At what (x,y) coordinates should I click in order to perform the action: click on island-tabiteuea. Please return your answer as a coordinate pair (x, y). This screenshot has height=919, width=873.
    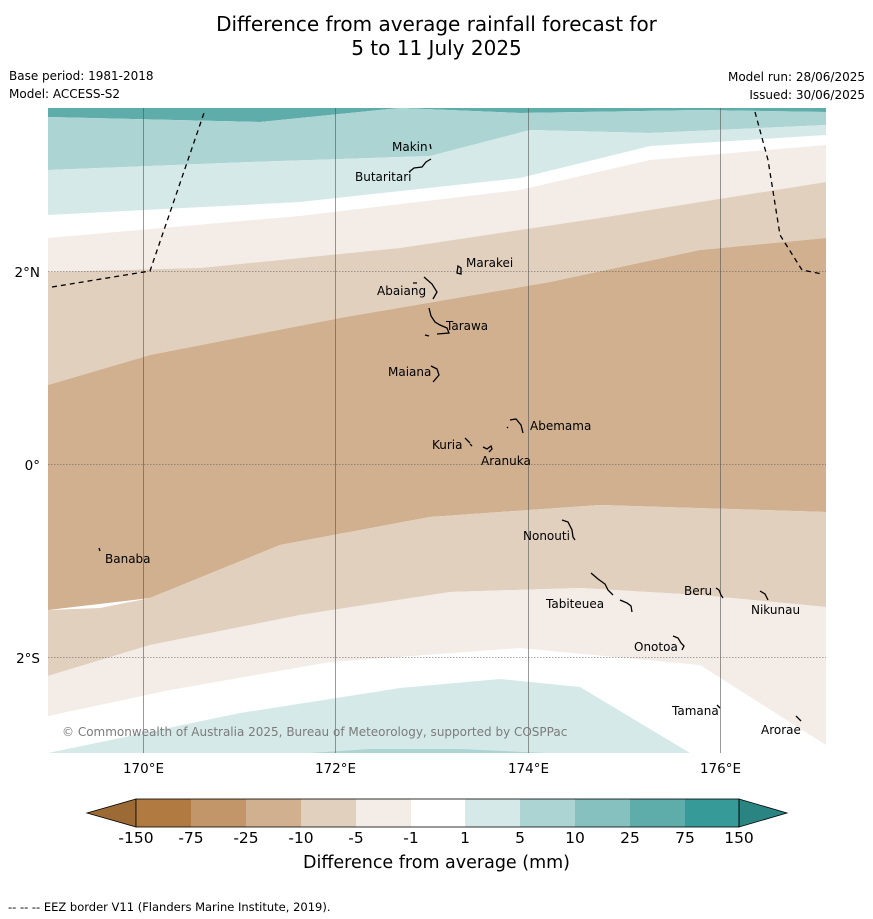
    Looking at the image, I should click on (611, 592).